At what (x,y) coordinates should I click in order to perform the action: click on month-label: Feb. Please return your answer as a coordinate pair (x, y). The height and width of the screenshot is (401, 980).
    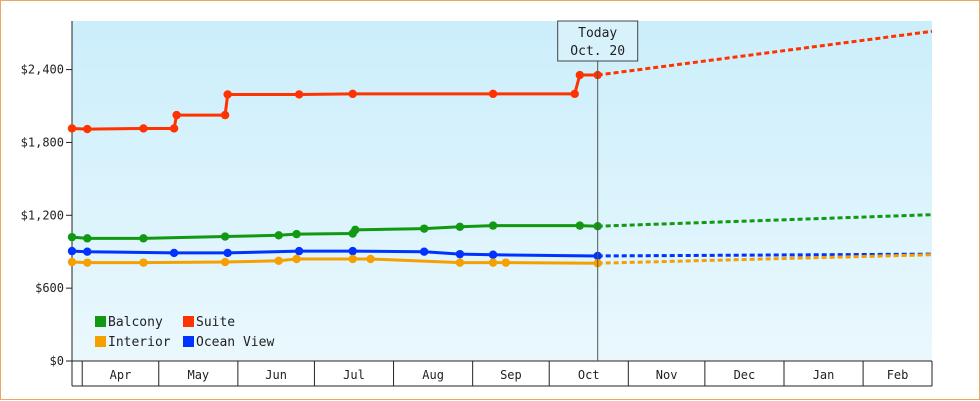
    Looking at the image, I should click on (898, 375).